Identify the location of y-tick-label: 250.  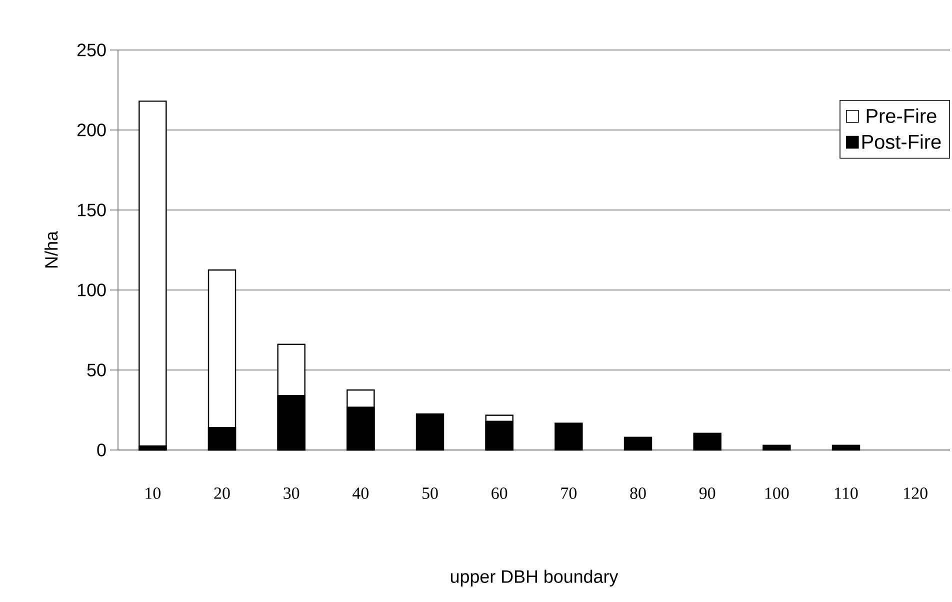
(91, 50).